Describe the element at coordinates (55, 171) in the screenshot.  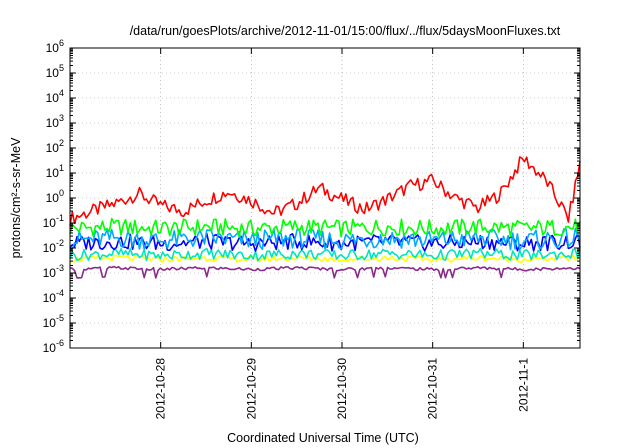
I see `y-tick-label: 10¹` at that location.